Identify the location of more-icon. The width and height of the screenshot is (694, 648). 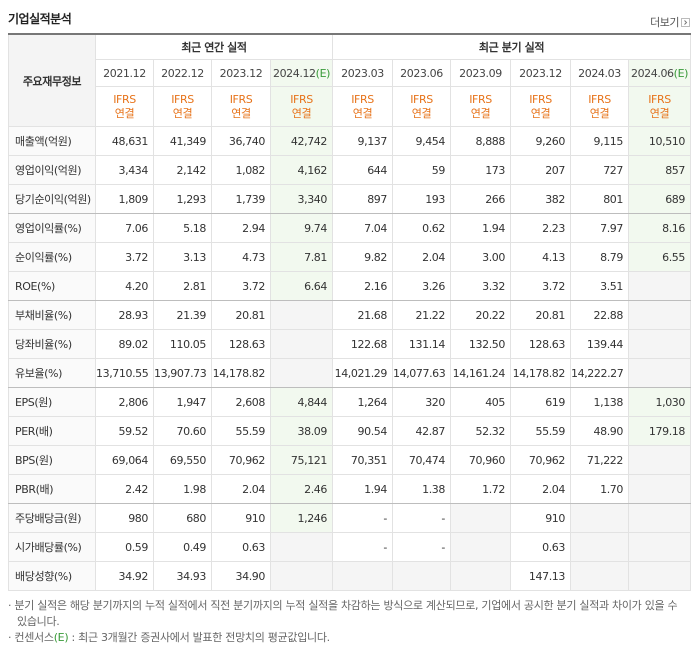
(685, 22).